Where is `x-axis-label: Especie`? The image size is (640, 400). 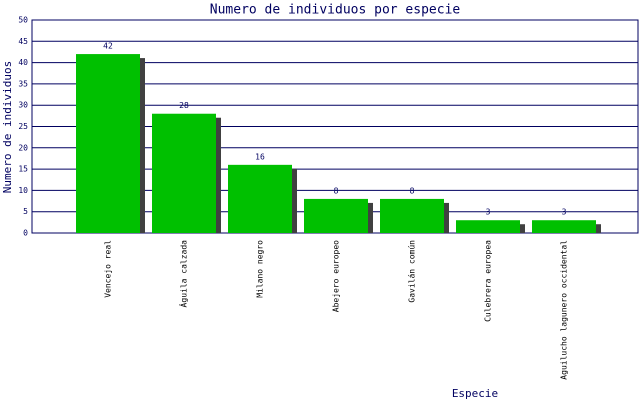
x-axis-label: Especie is located at coordinates (475, 393).